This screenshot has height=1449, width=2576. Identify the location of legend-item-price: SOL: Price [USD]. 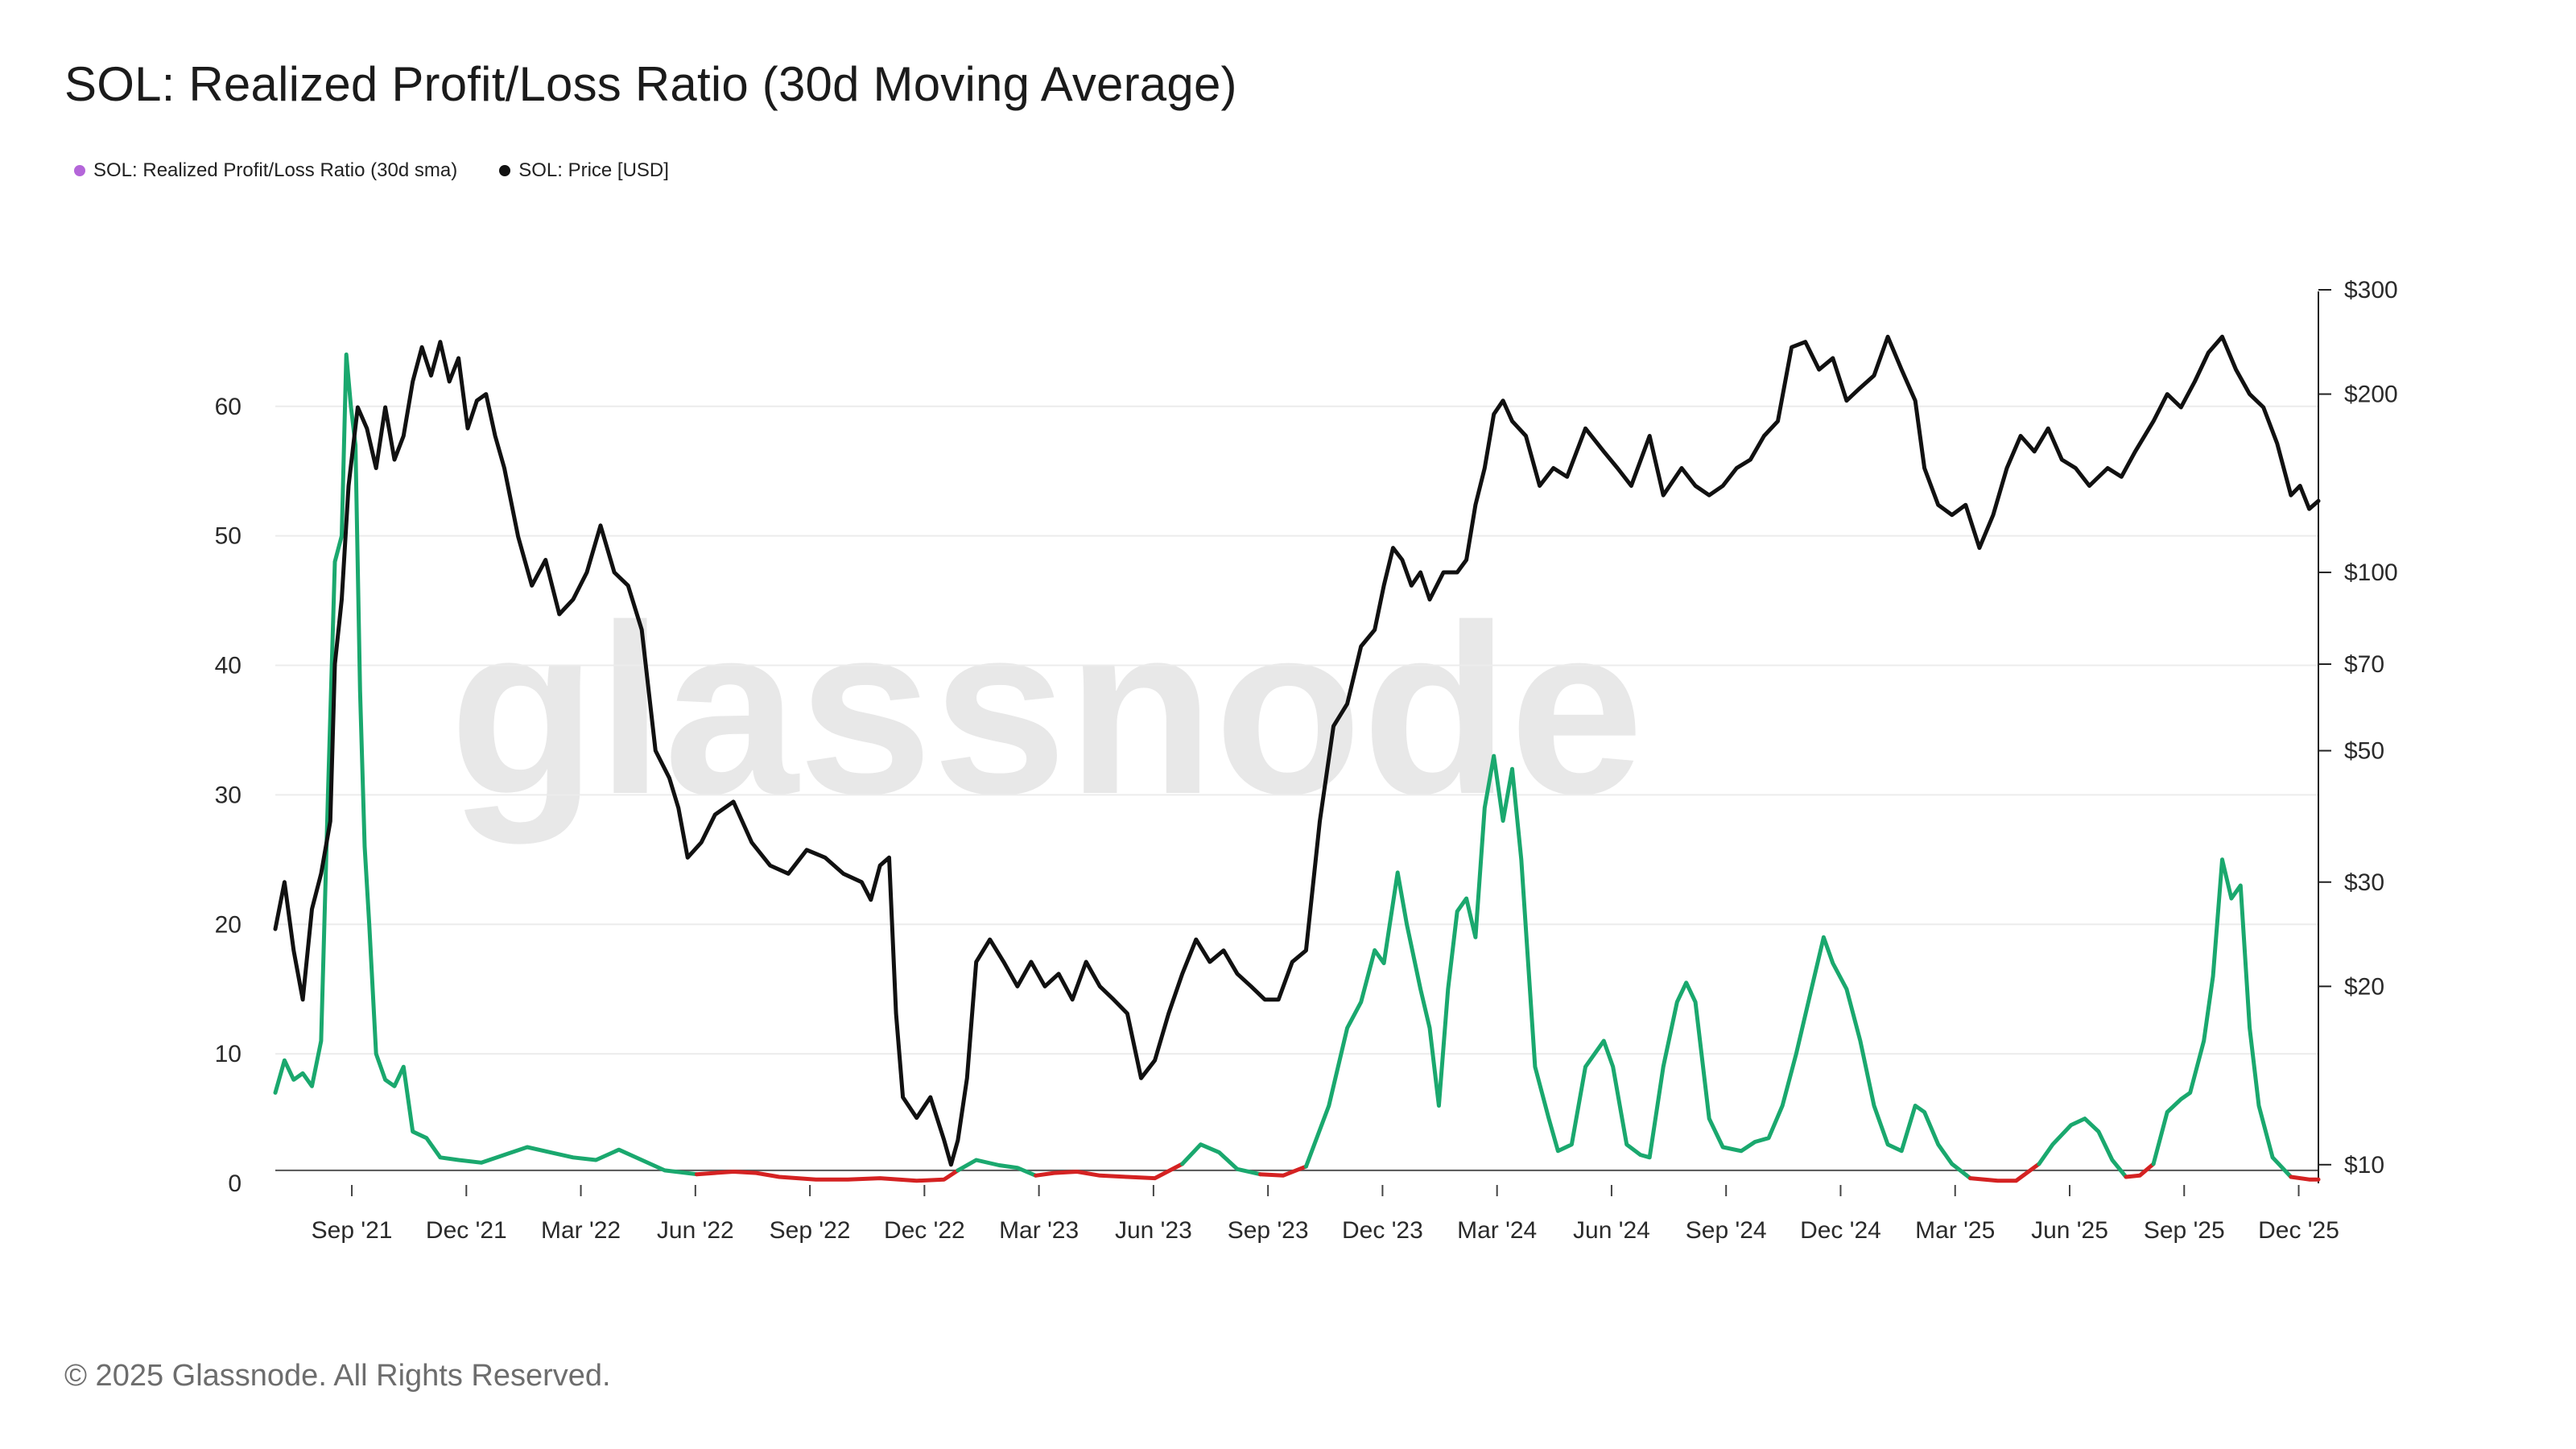
(584, 170).